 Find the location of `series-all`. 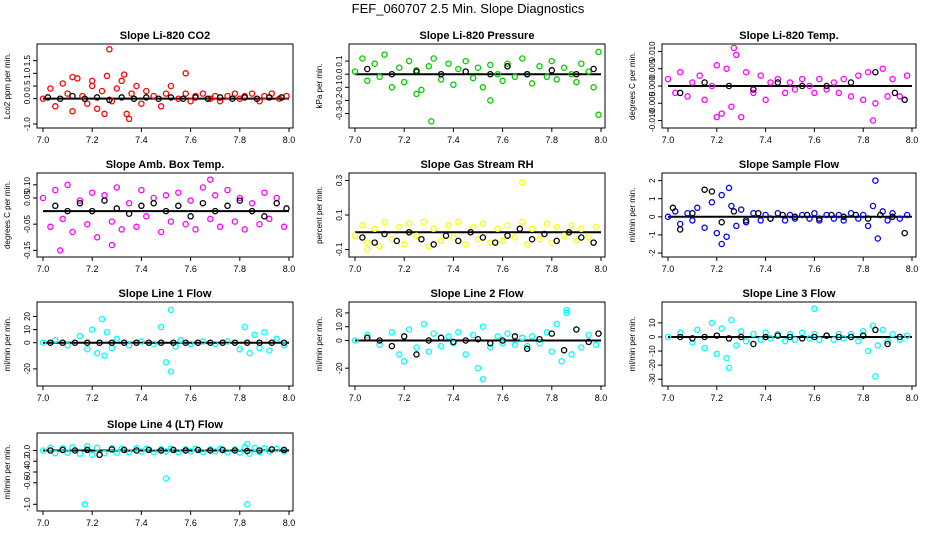

series-all is located at coordinates (475, 344).